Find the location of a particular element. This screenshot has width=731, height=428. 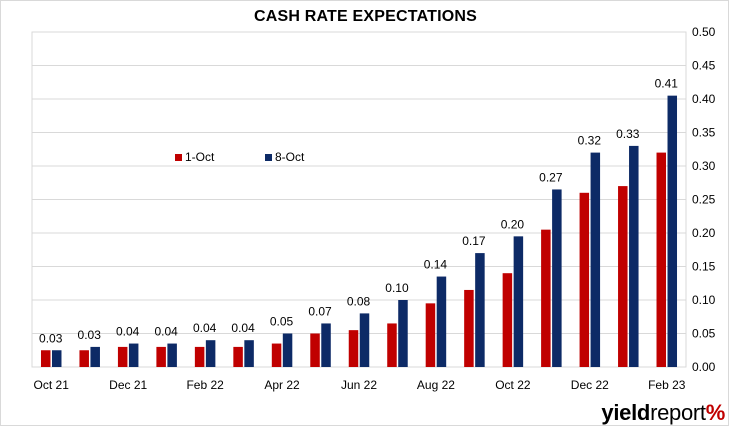

y-tick-label: 0.30 is located at coordinates (704, 166).